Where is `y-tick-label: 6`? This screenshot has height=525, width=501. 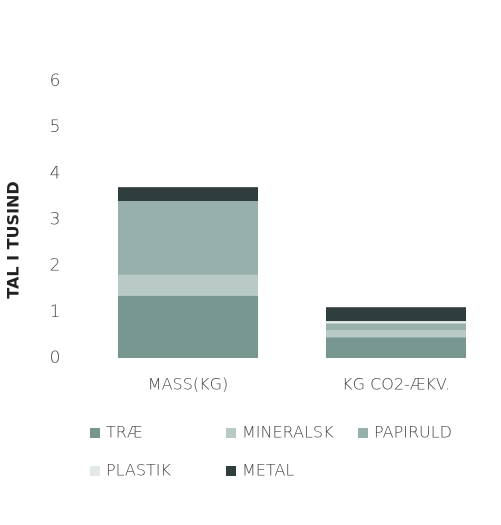 y-tick-label: 6 is located at coordinates (55, 81).